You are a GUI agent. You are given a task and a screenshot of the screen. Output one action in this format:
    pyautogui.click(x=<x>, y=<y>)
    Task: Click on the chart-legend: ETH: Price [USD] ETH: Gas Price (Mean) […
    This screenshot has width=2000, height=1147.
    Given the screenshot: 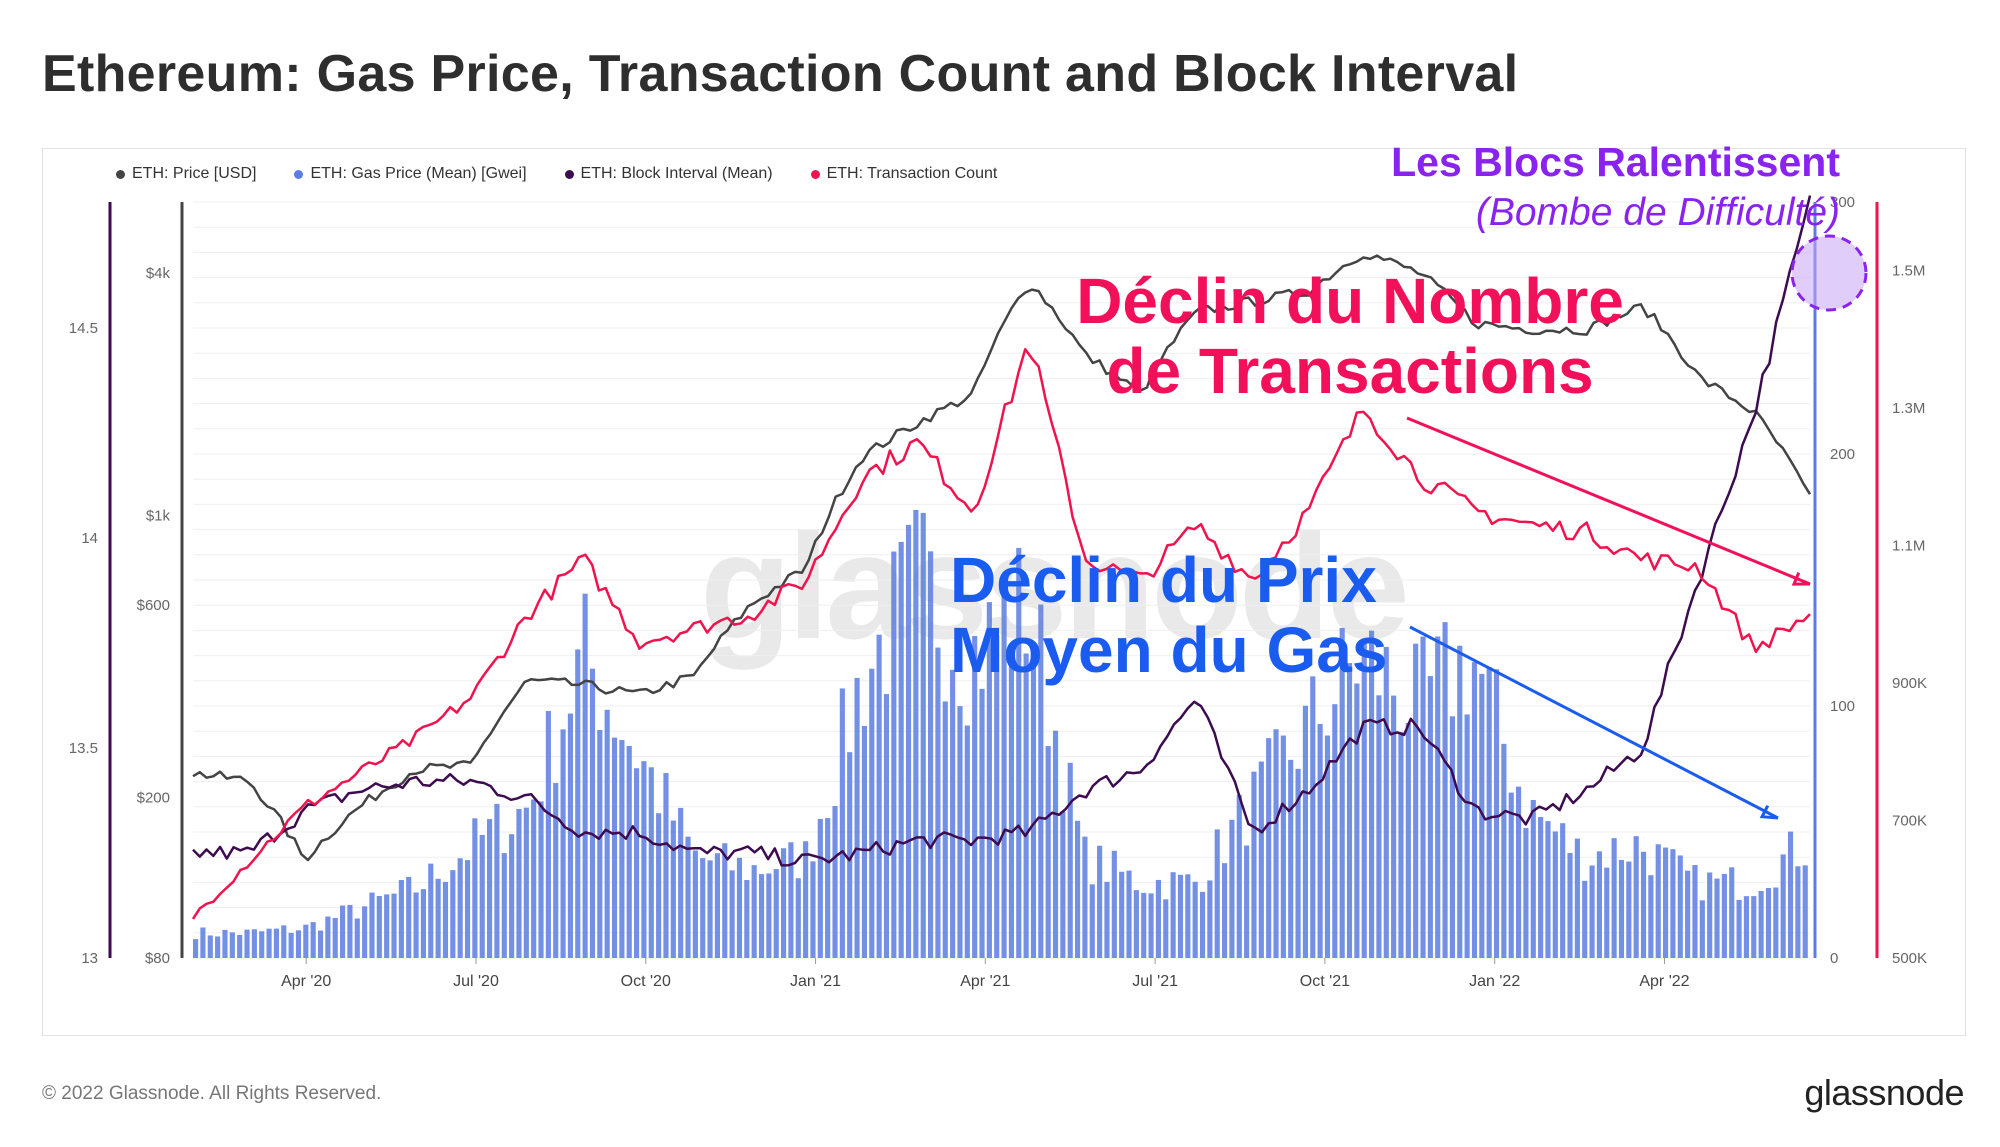 What is the action you would take?
    pyautogui.click(x=556, y=174)
    